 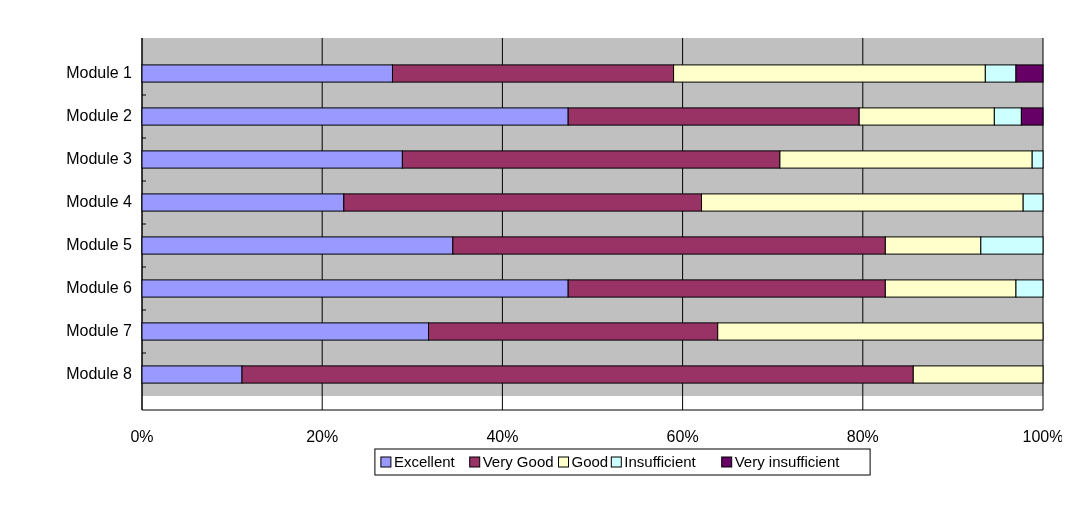 I want to click on x-tick-label: 80%, so click(x=862, y=436).